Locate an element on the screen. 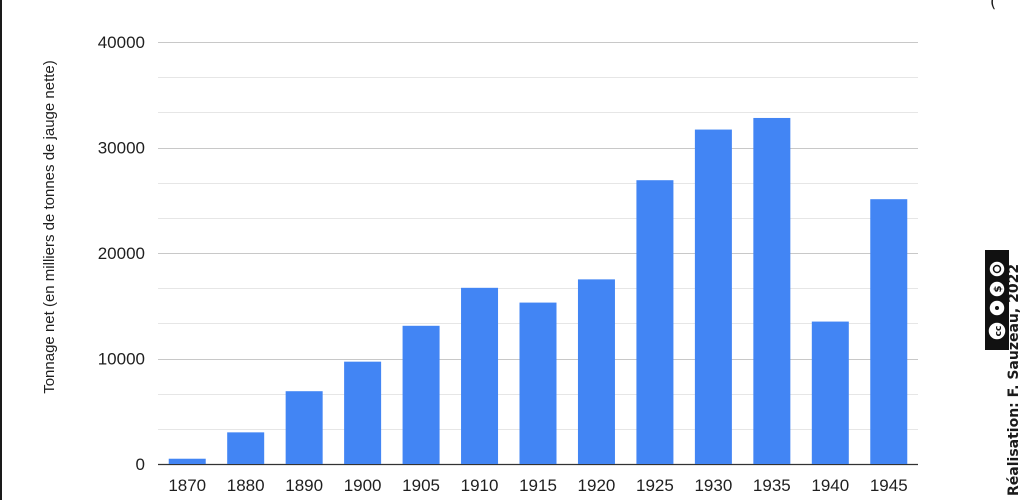  svg-text: cc is located at coordinates (999, 331).